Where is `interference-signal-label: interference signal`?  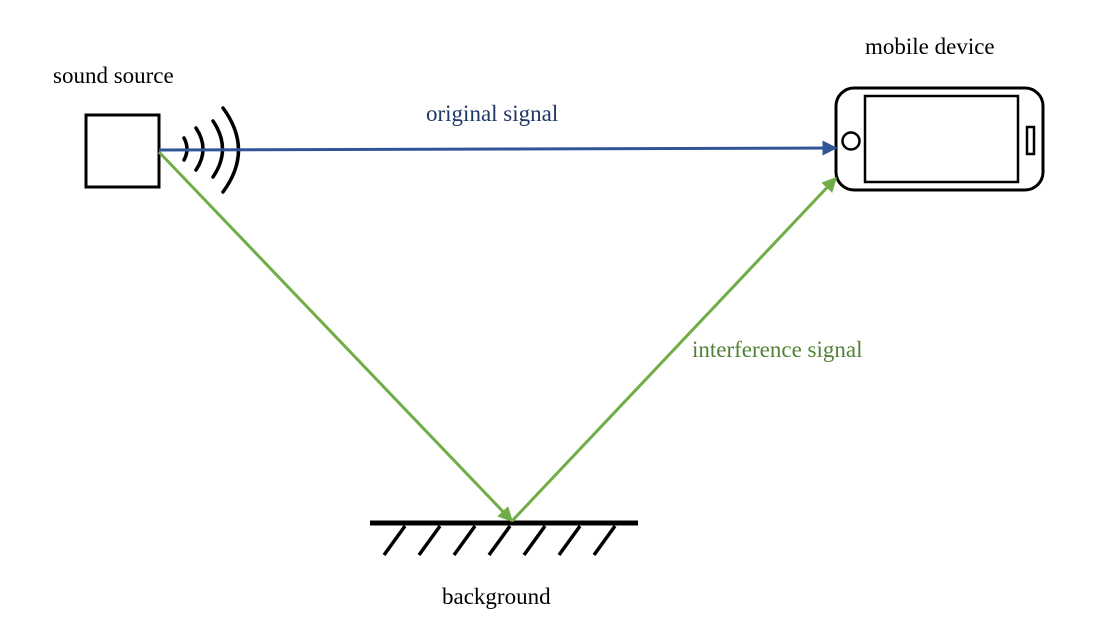 interference-signal-label: interference signal is located at coordinates (777, 349).